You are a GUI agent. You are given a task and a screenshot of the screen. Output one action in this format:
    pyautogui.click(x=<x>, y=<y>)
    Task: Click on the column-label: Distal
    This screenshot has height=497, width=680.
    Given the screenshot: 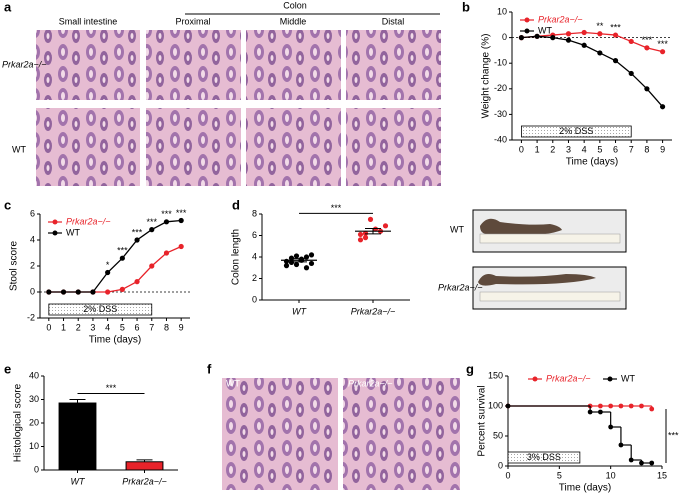 What is the action you would take?
    pyautogui.click(x=393, y=21)
    